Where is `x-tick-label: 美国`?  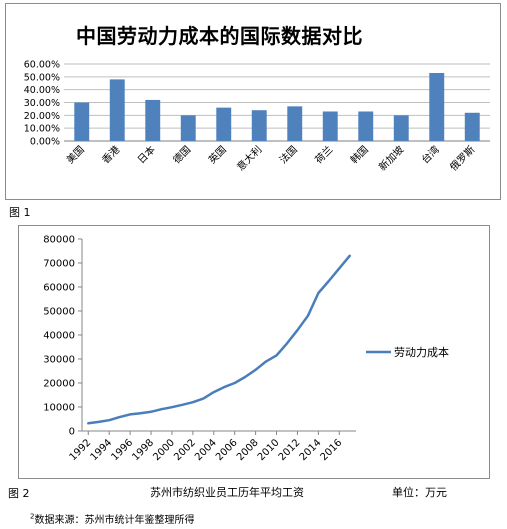 x-tick-label: 美国 is located at coordinates (75, 154).